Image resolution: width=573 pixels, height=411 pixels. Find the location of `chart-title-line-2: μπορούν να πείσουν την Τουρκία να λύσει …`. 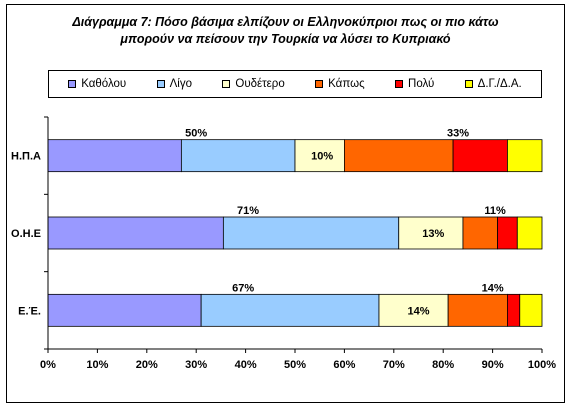

chart-title-line-2: μπορούν να πείσουν την Τουρκία να λύσει … is located at coordinates (285, 39).